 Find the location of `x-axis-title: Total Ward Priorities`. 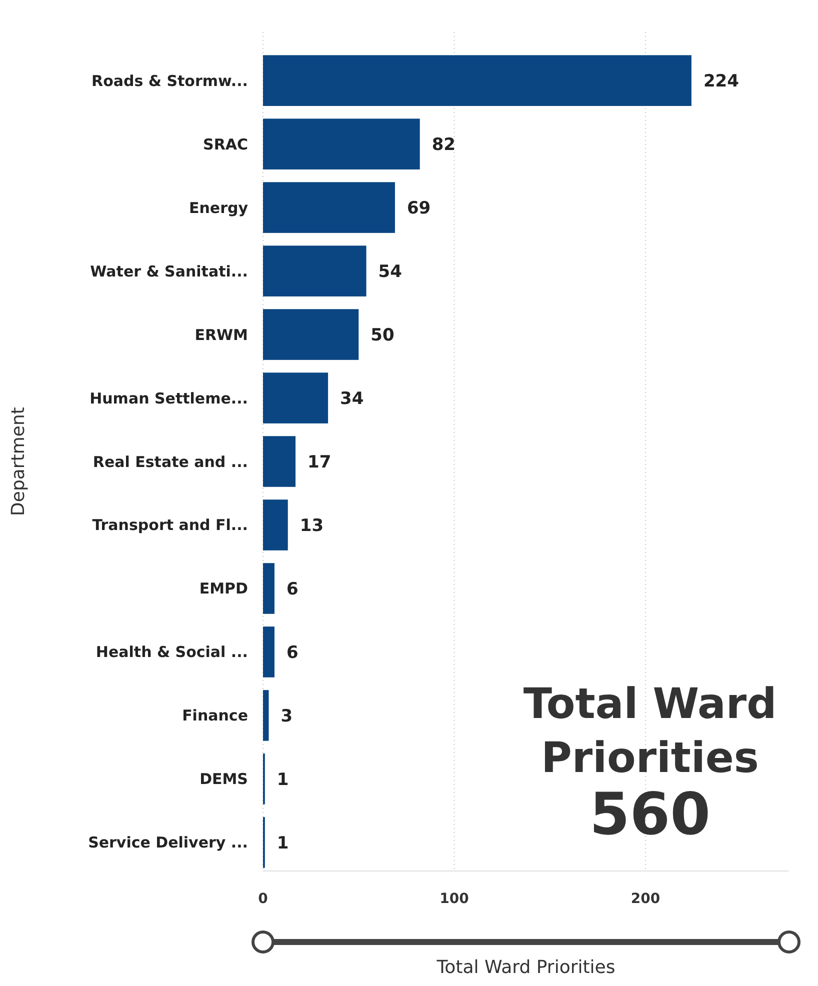

x-axis-title: Total Ward Priorities is located at coordinates (526, 967).